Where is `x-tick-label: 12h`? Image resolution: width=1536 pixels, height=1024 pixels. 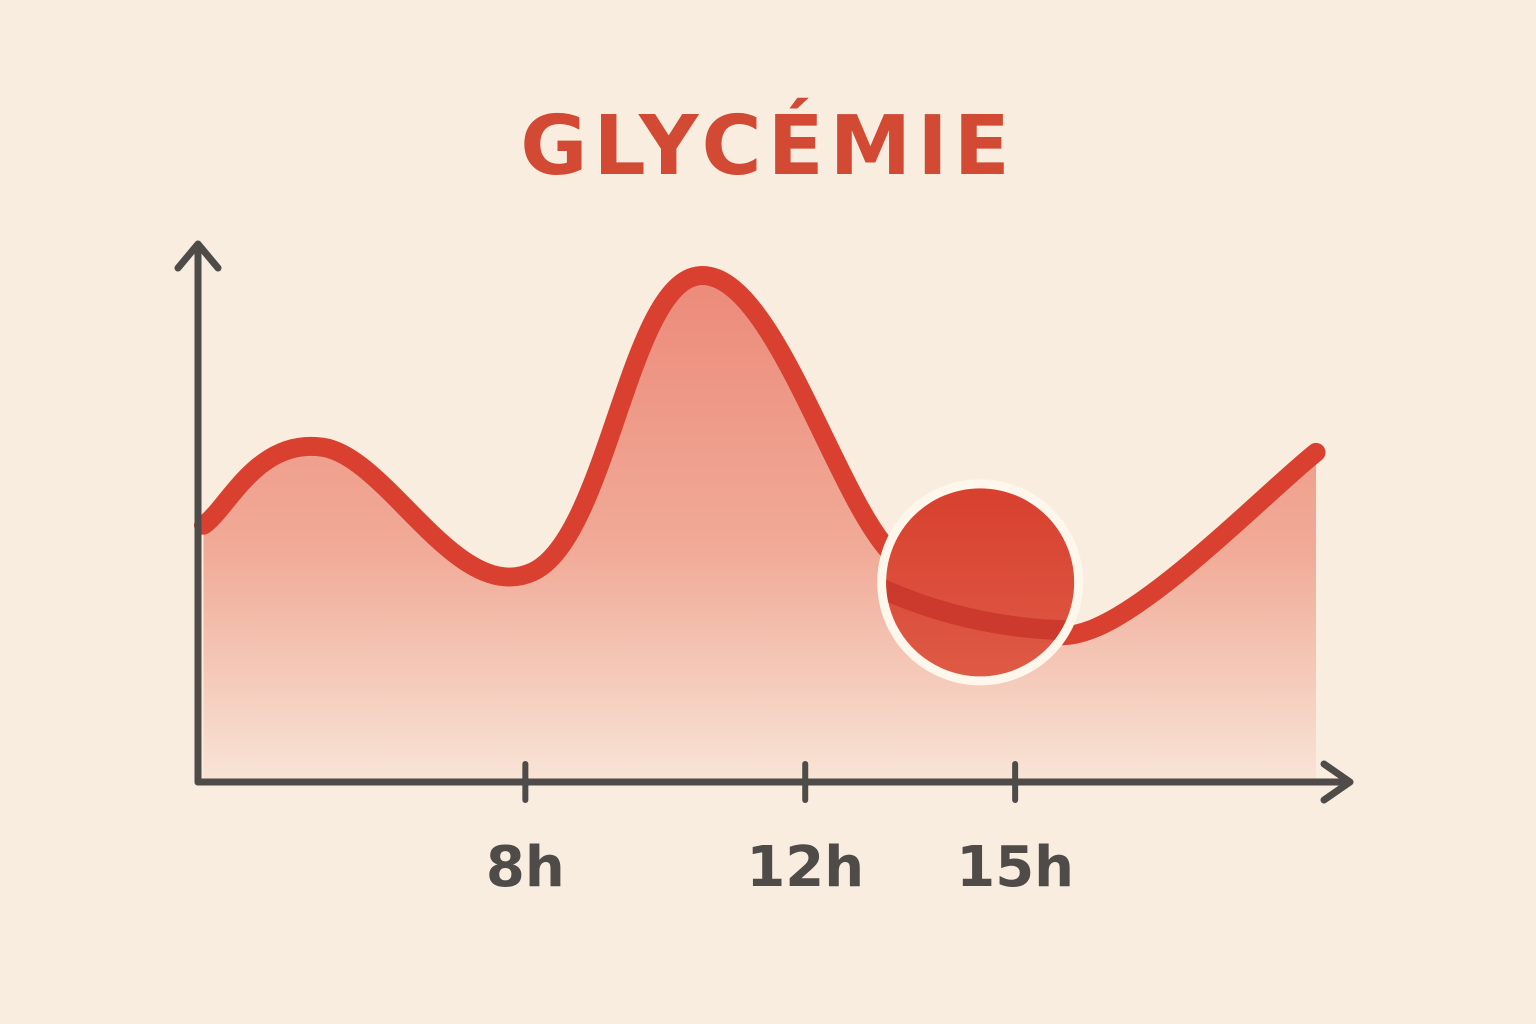
x-tick-label: 12h is located at coordinates (805, 867).